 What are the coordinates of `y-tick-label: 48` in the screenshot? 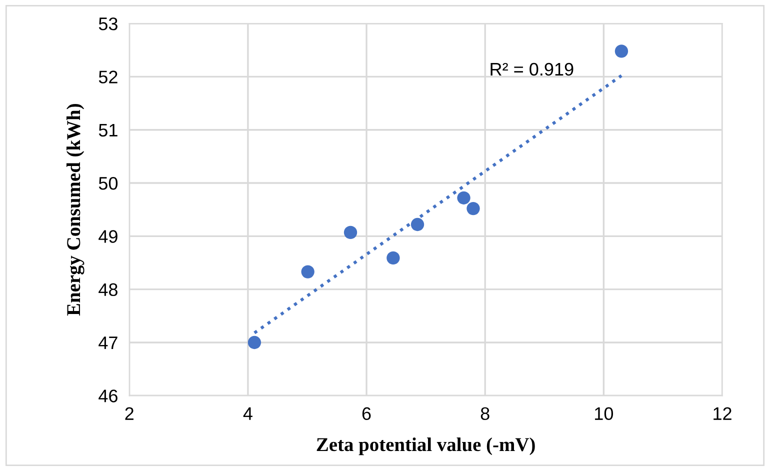 It's located at (108, 289).